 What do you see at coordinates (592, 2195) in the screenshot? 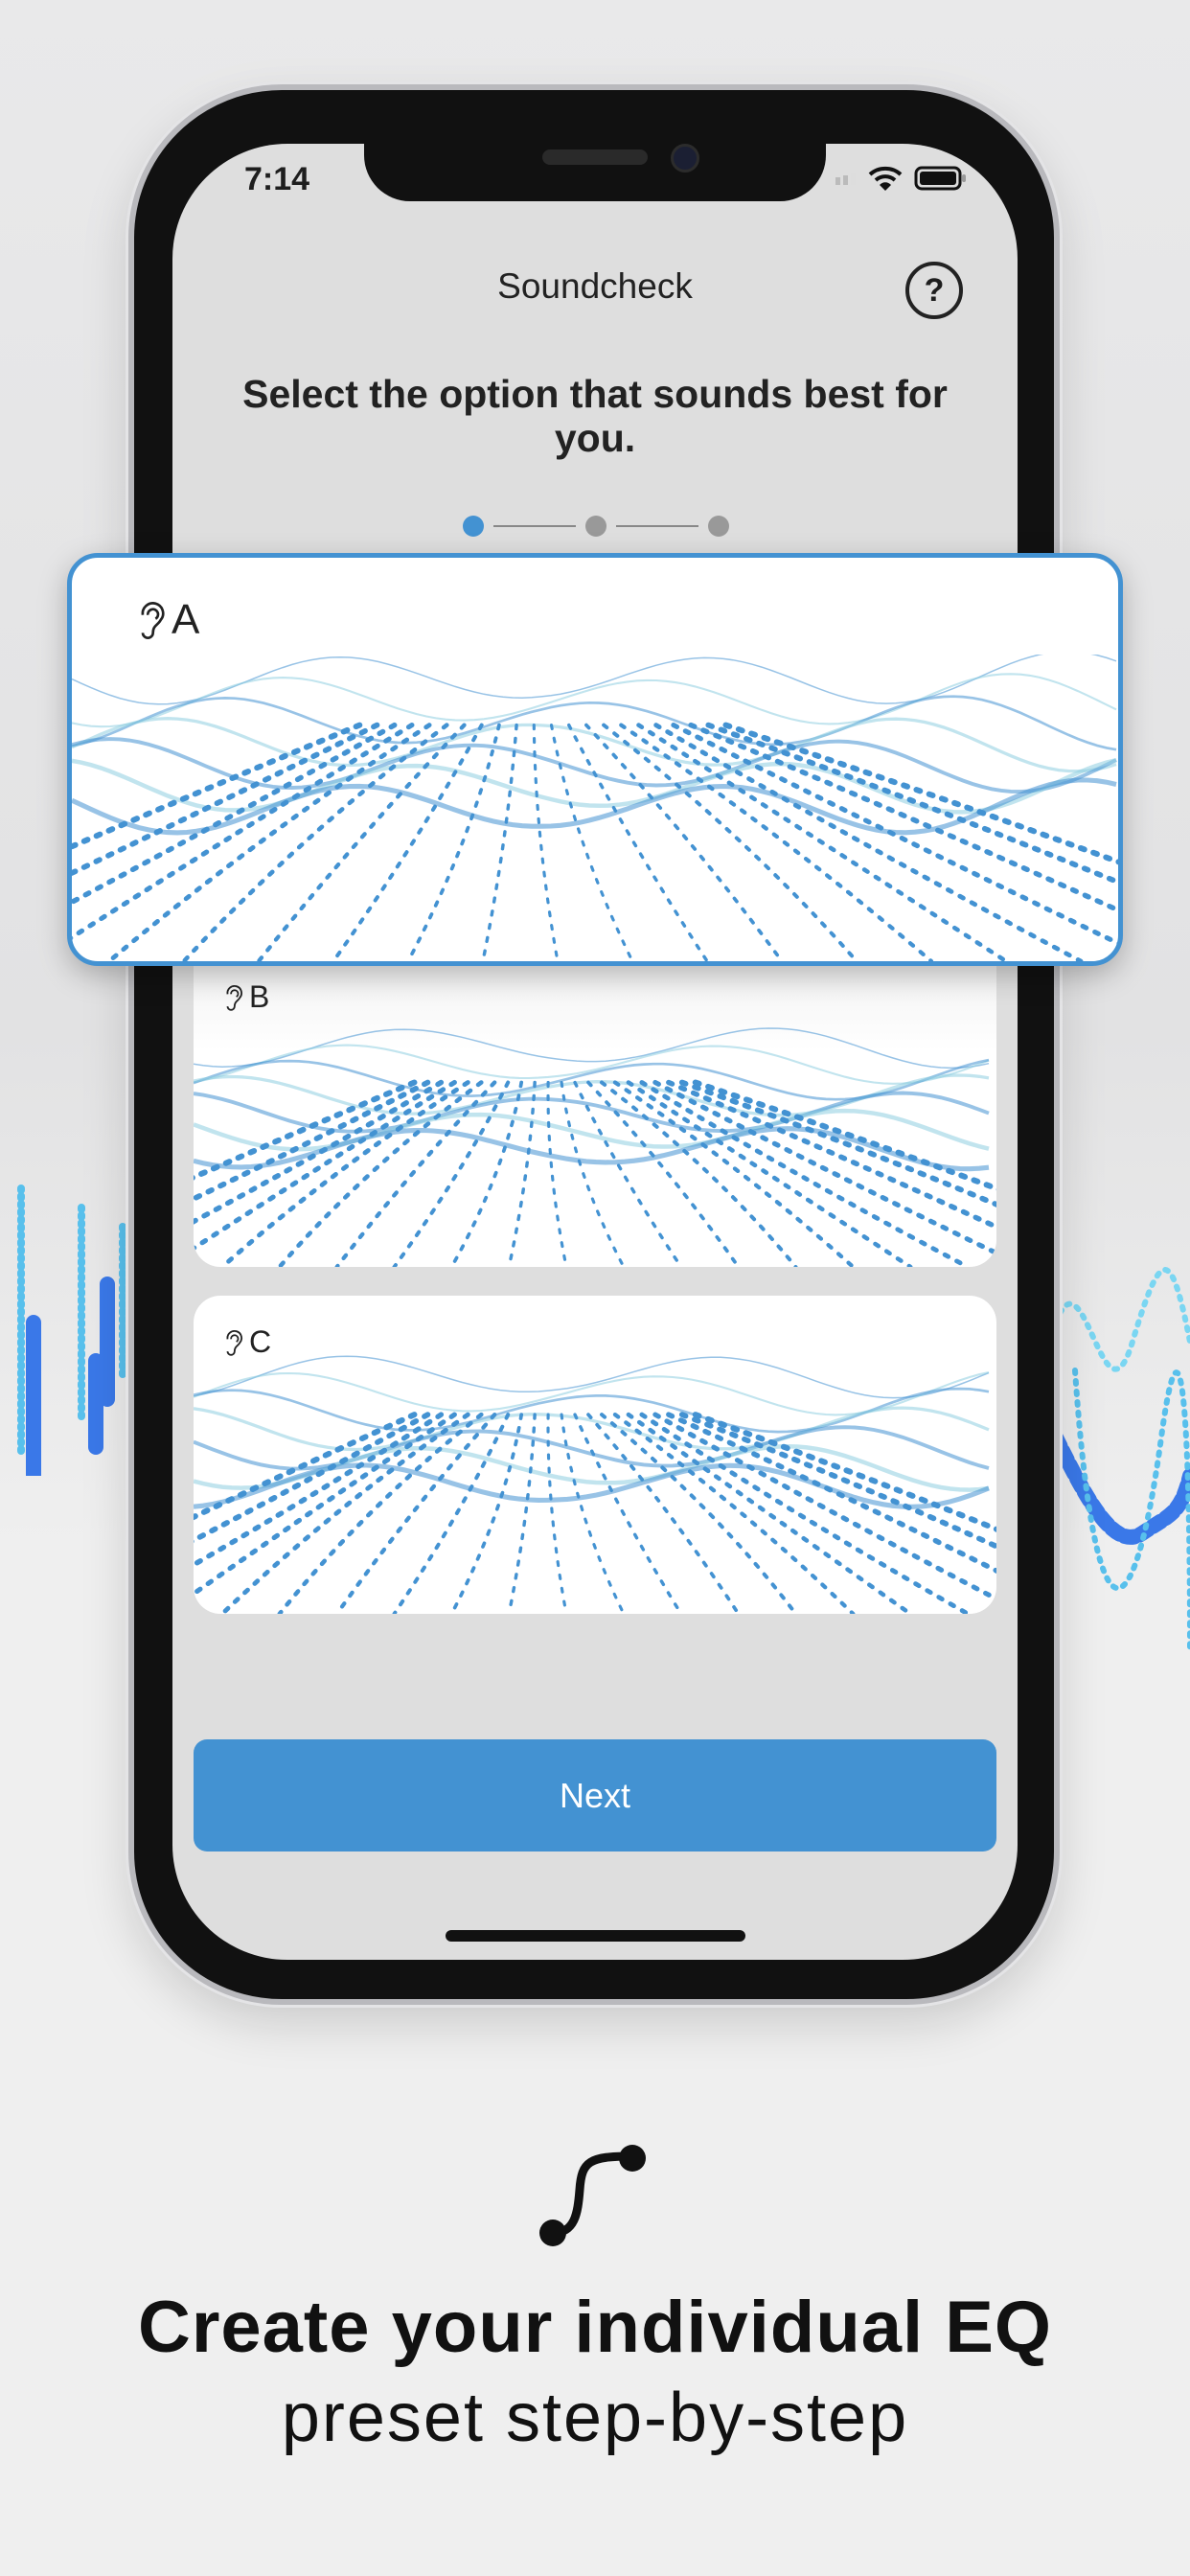
I see `eq-curve-icon` at bounding box center [592, 2195].